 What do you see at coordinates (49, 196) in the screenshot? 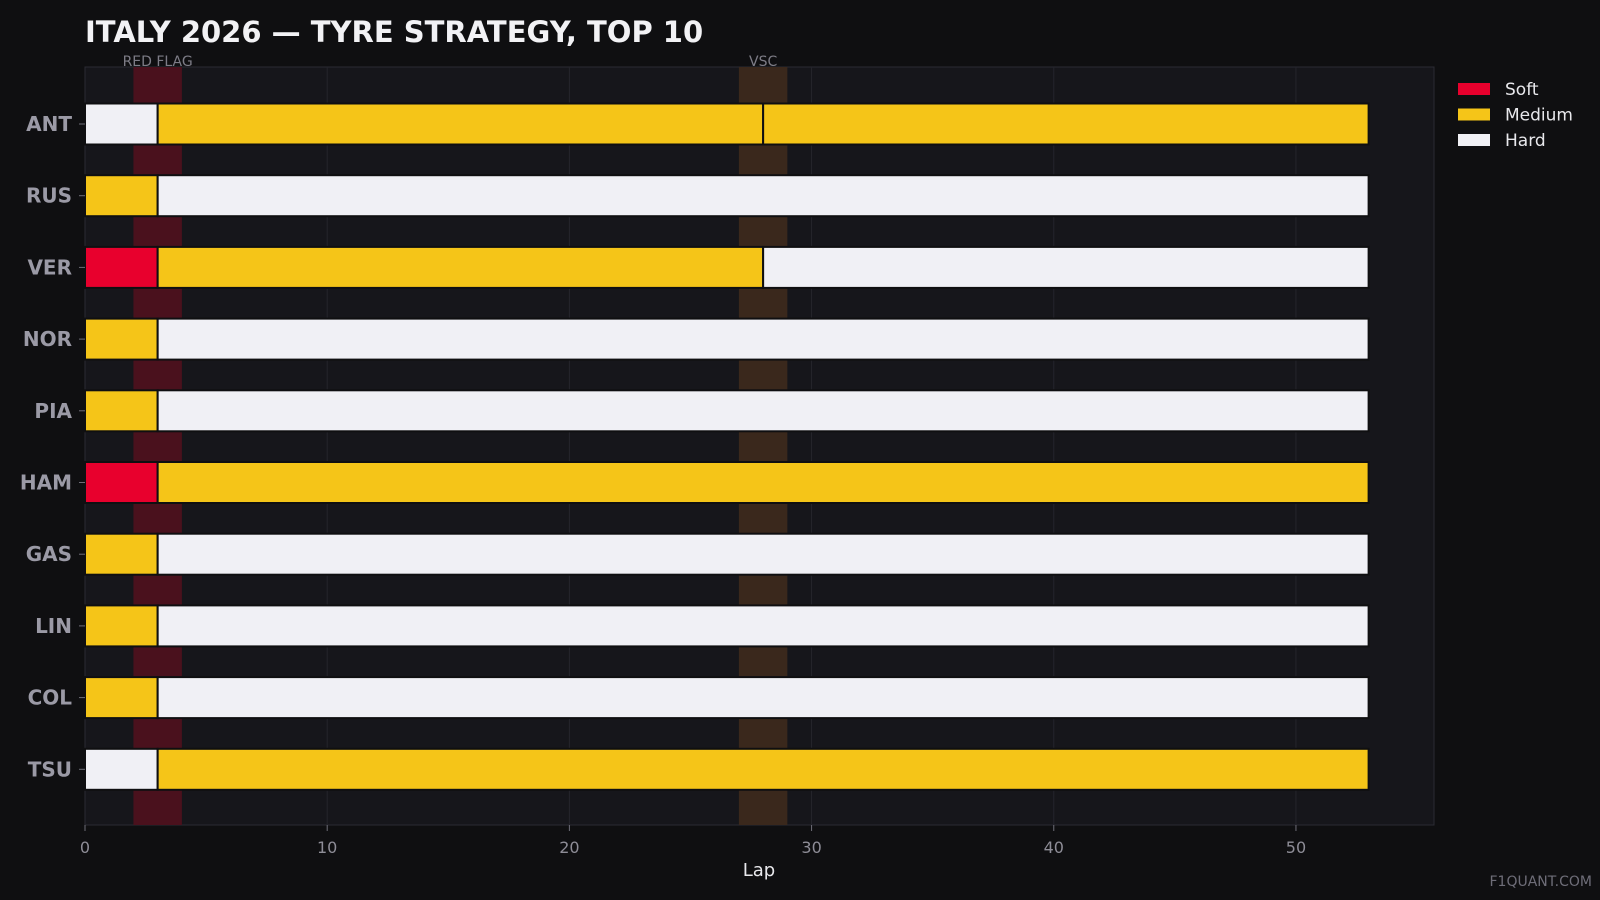
I see `driver-label: RUS` at bounding box center [49, 196].